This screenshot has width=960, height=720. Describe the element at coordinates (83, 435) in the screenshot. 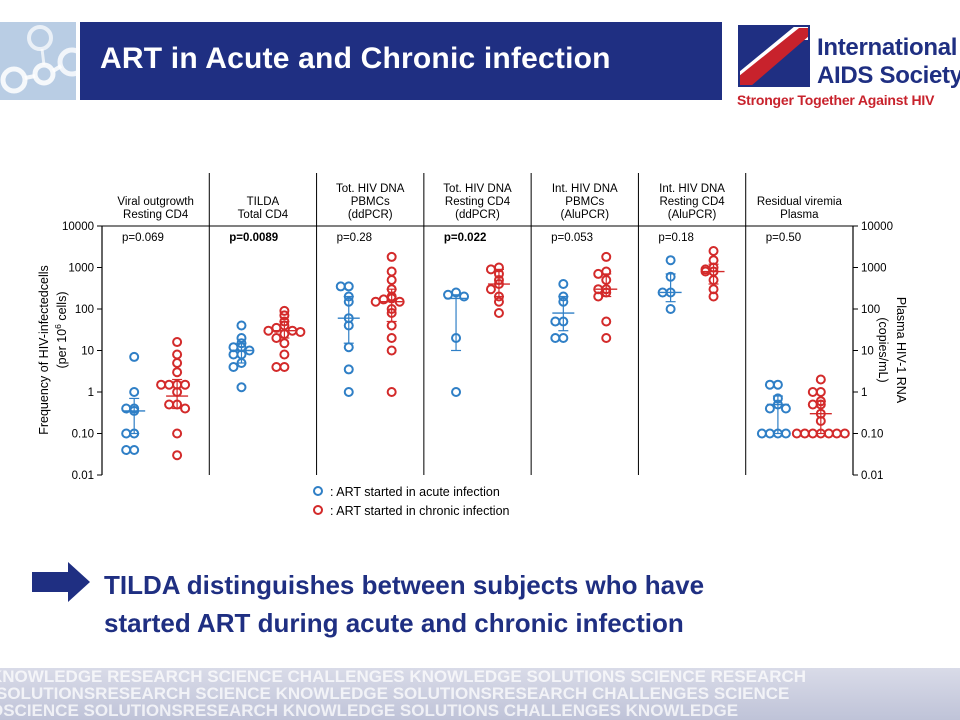

I see `y-tick-label-left: 0.10` at that location.